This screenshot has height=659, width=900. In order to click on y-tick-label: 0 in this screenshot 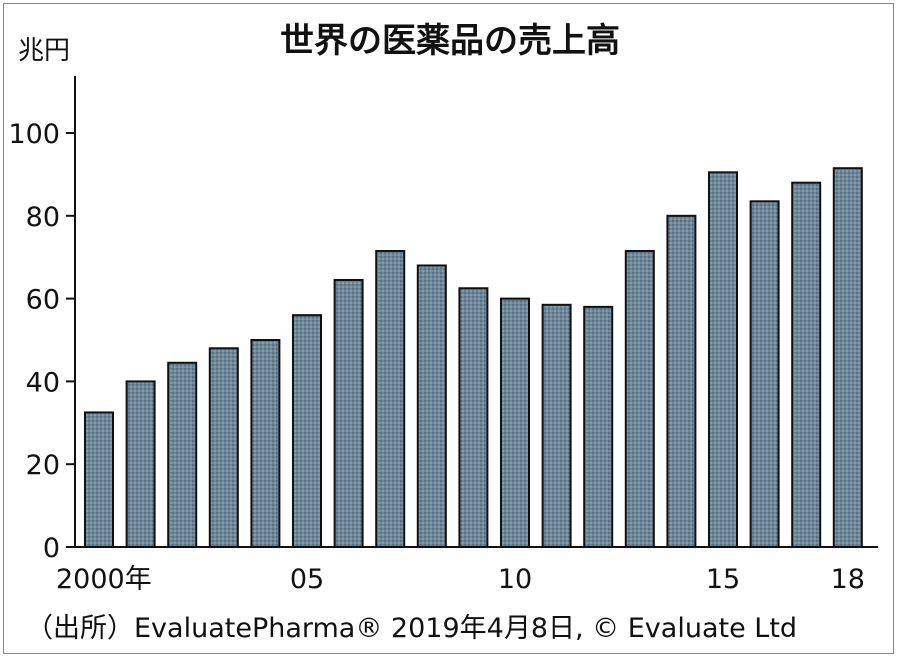, I will do `click(51, 548)`.